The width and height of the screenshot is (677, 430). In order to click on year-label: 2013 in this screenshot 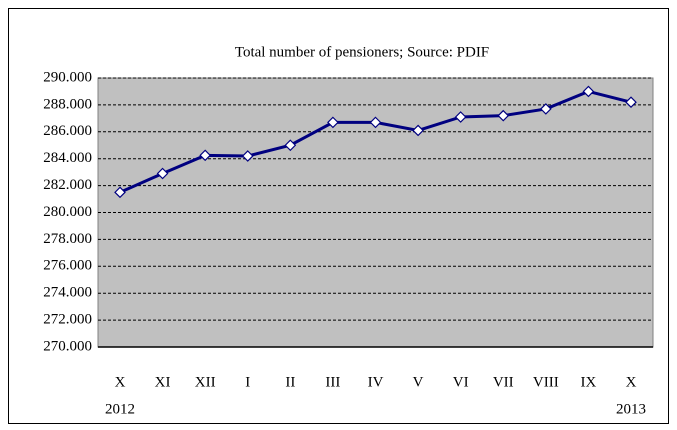, I will do `click(631, 409)`.